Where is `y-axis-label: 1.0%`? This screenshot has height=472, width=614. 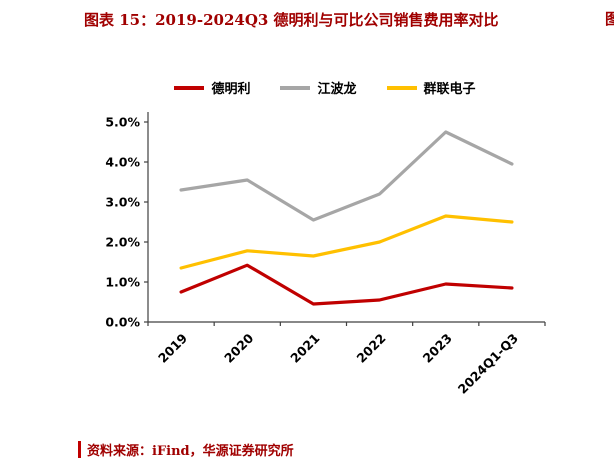 y-axis-label: 1.0% is located at coordinates (122, 282).